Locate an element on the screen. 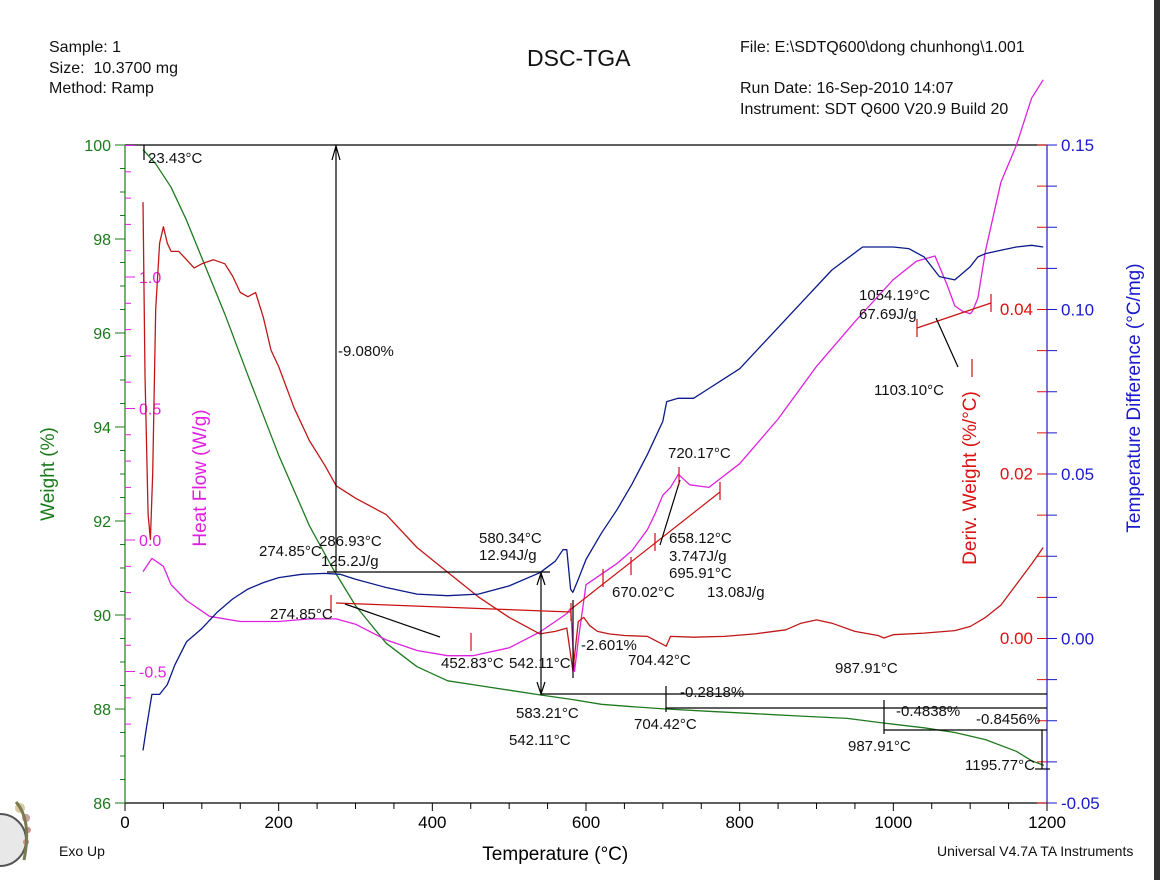 The height and width of the screenshot is (880, 1160). annotation-label: -0.4838% is located at coordinates (928, 711).